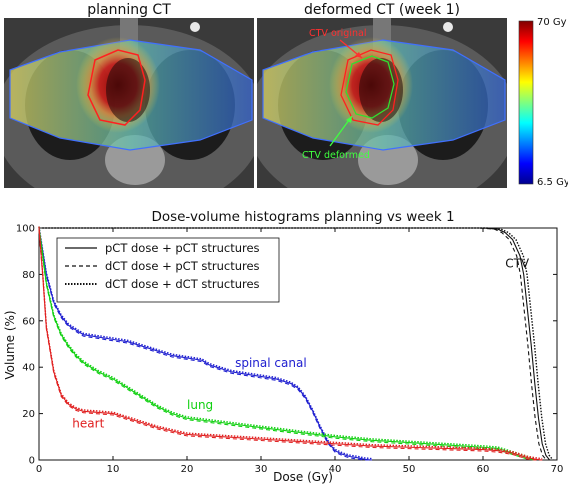 The height and width of the screenshot is (489, 568). What do you see at coordinates (552, 182) in the screenshot?
I see `colorbar-min-label: 6.5 Gy` at bounding box center [552, 182].